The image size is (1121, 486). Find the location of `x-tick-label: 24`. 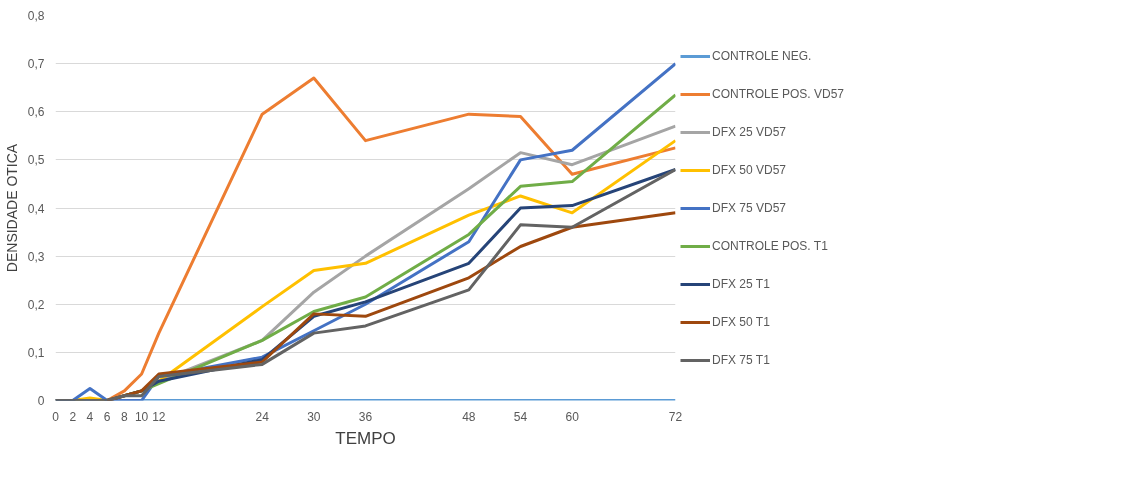

x-tick-label: 24 is located at coordinates (262, 416).